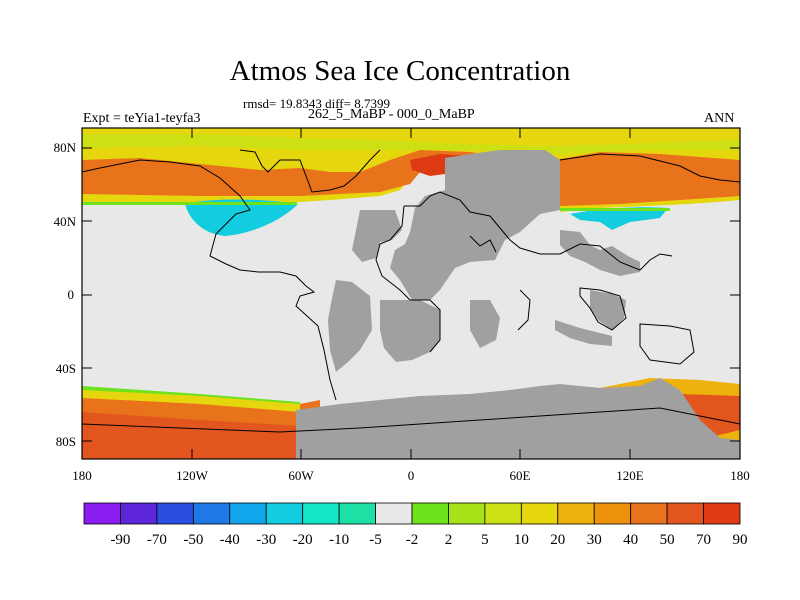 The height and width of the screenshot is (600, 800). Describe the element at coordinates (266, 540) in the screenshot. I see `colorbar-label: -30` at that location.